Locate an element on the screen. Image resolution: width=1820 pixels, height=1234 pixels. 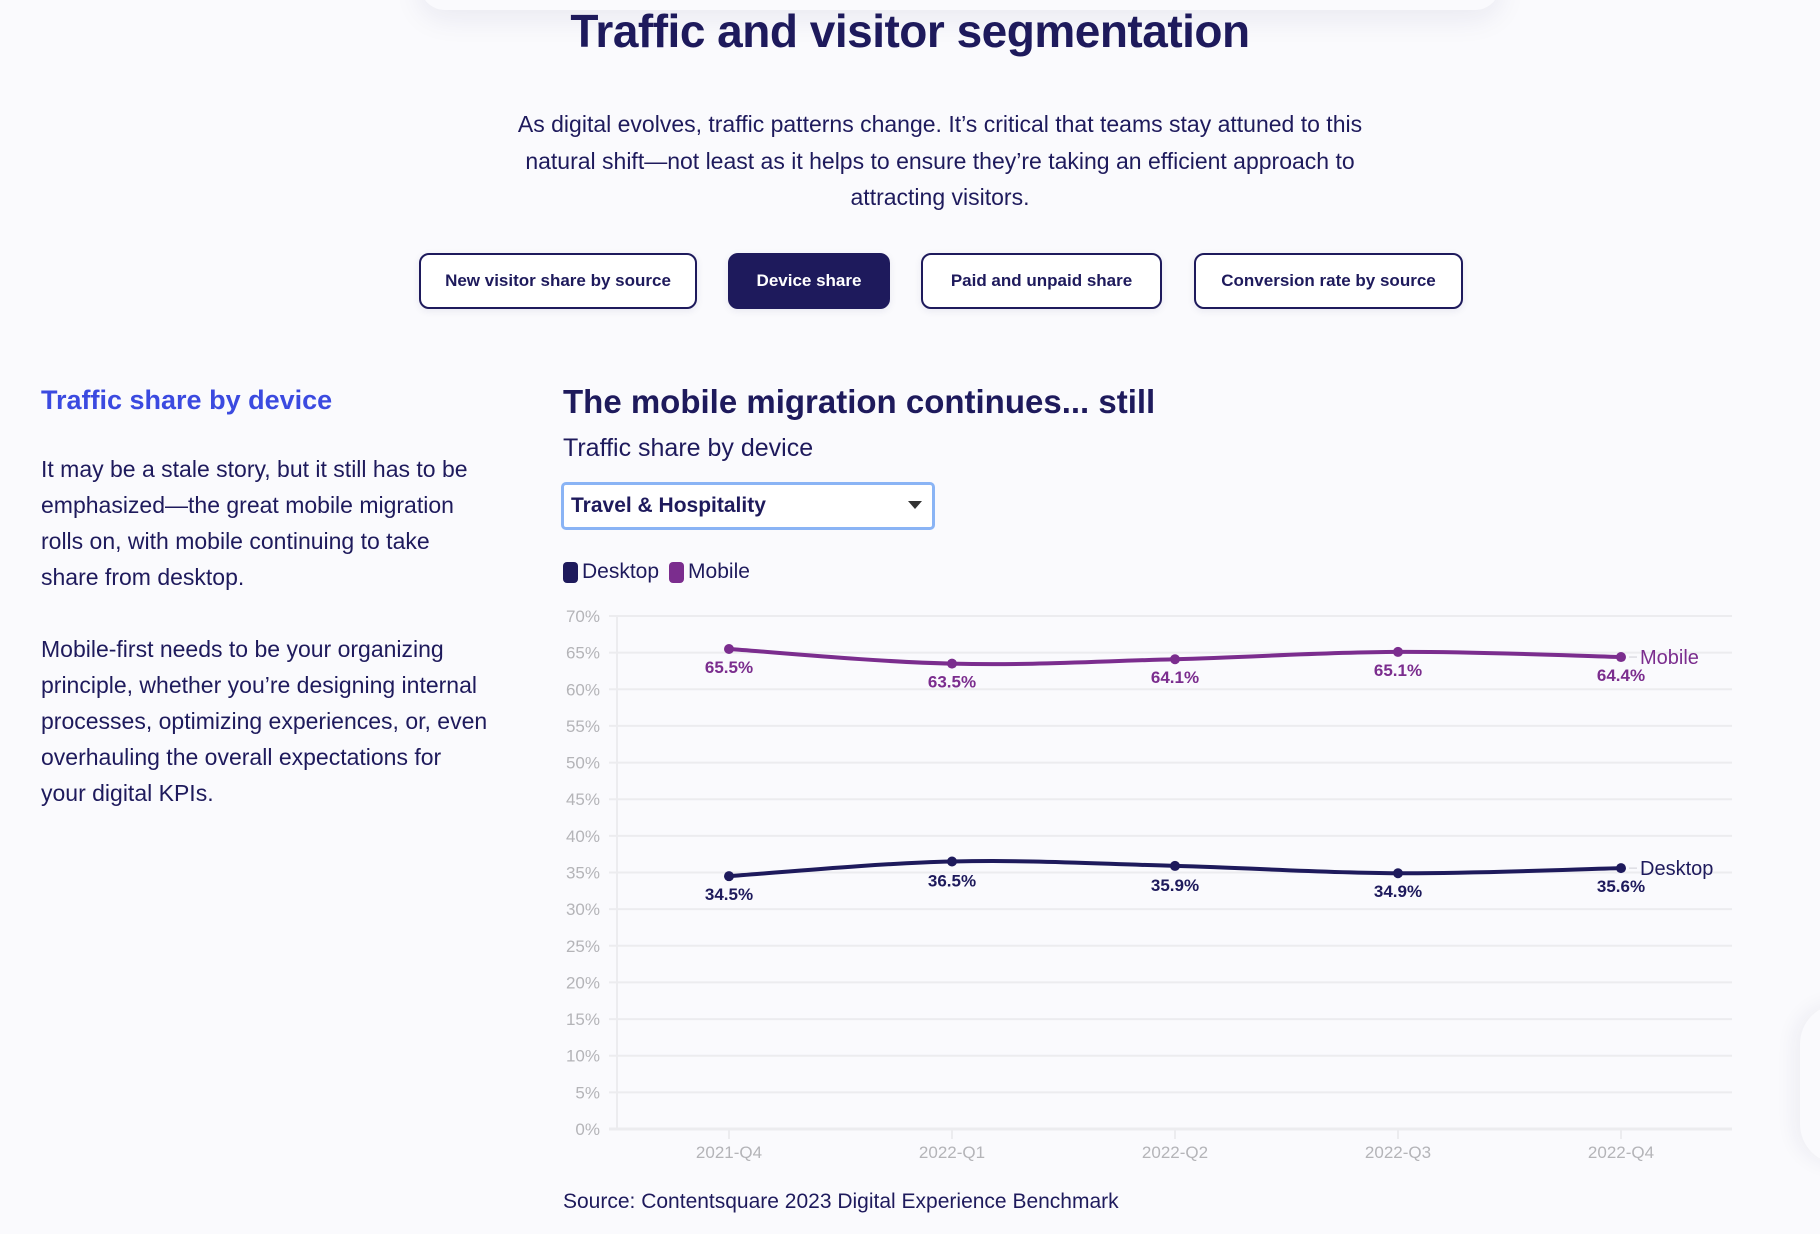
y-tick-label: 40% is located at coordinates (583, 836).